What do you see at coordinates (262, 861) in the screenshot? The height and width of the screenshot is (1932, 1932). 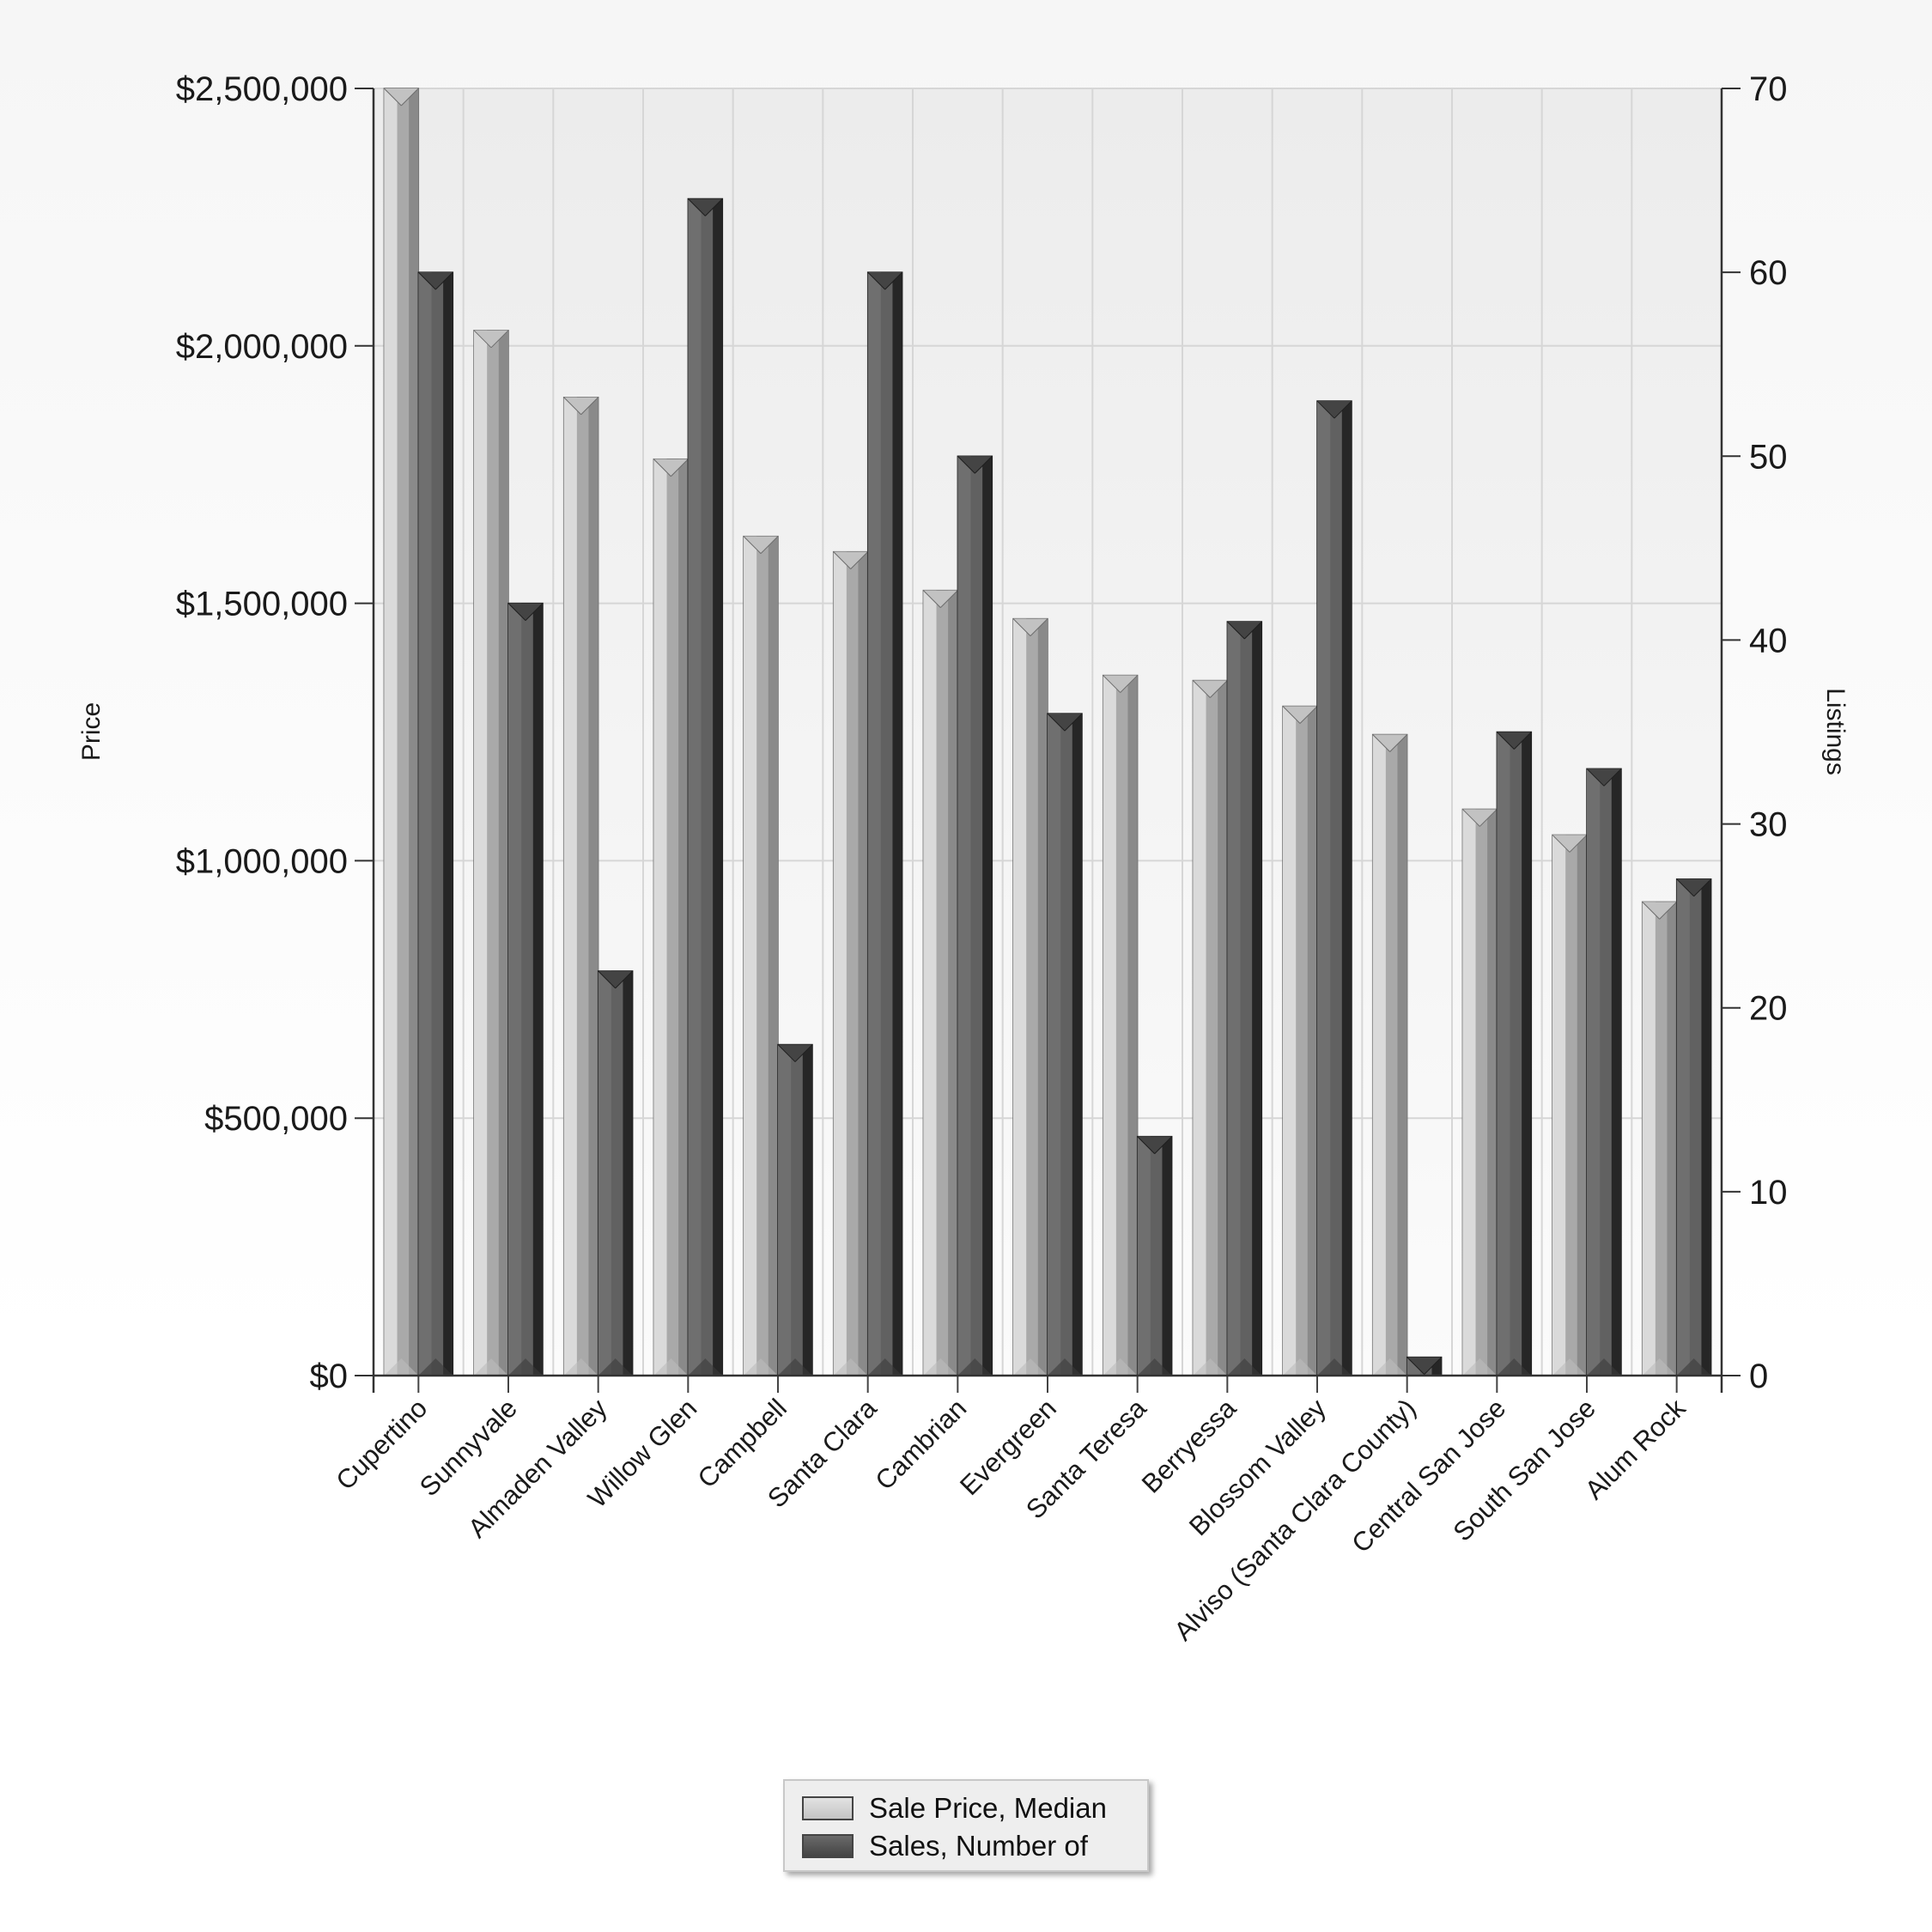 I see `y-tick-label: $1,000,000` at bounding box center [262, 861].